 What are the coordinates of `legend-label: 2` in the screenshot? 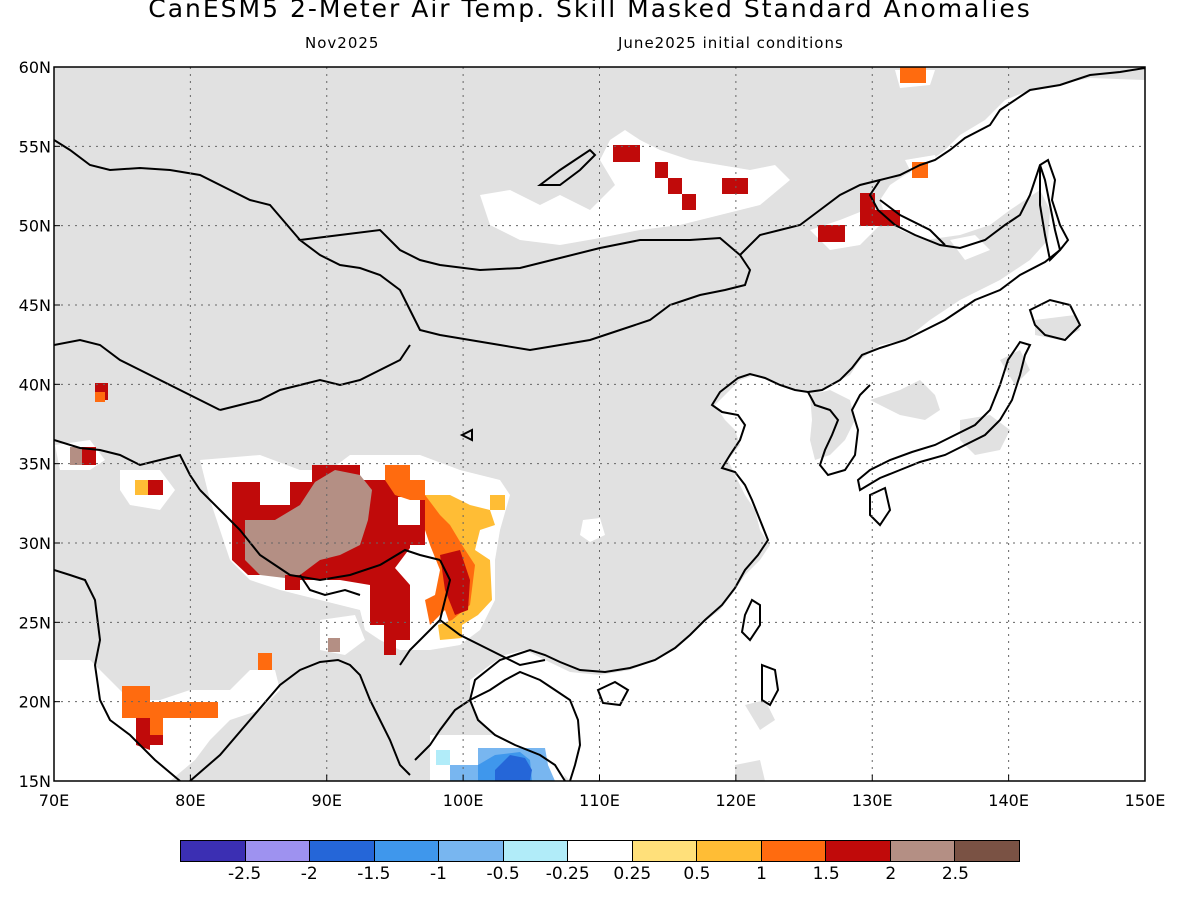 It's located at (891, 874).